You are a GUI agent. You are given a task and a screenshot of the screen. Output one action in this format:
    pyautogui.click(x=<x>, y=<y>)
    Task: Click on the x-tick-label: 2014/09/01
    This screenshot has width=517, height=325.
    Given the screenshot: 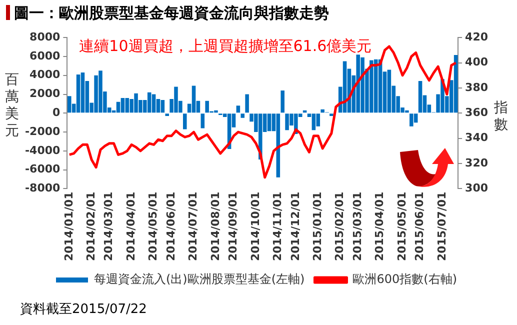 What is the action you would take?
    pyautogui.click(x=233, y=226)
    